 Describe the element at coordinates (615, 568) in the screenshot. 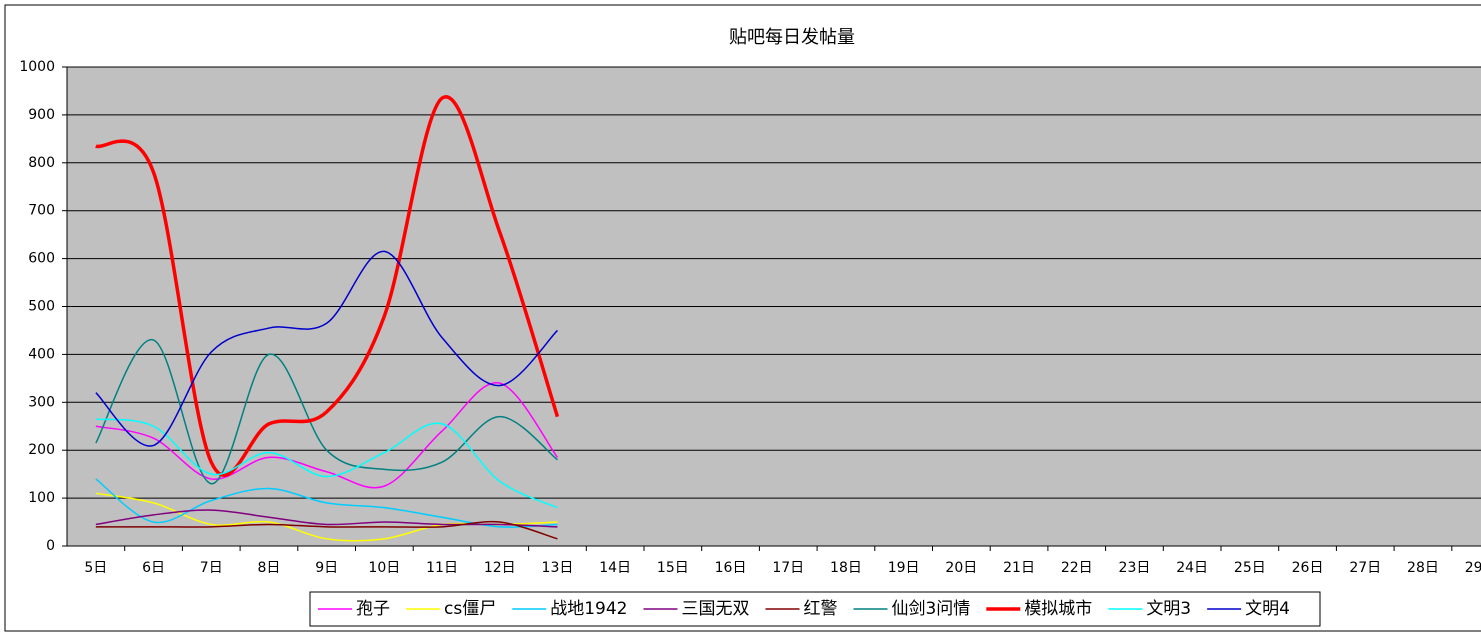

I see `x-tick-label: 14日` at that location.